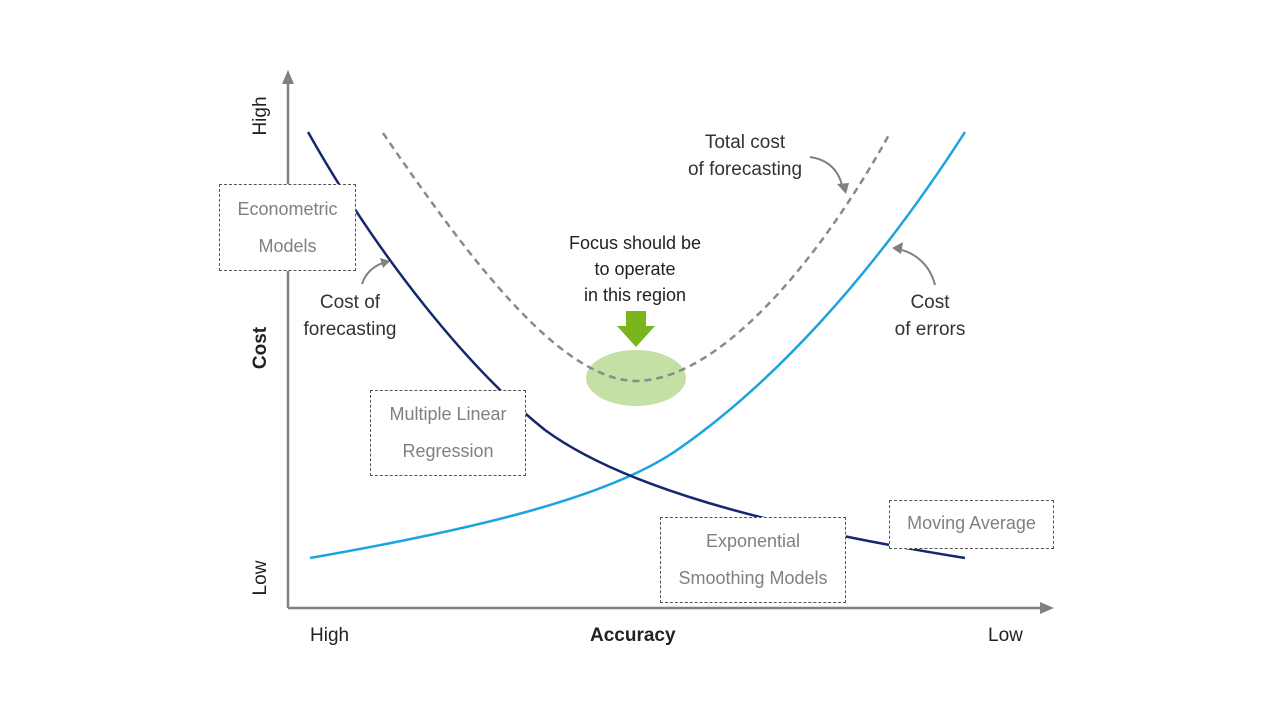  I want to click on exponential-smoothing-line1: Exponential, so click(753, 541).